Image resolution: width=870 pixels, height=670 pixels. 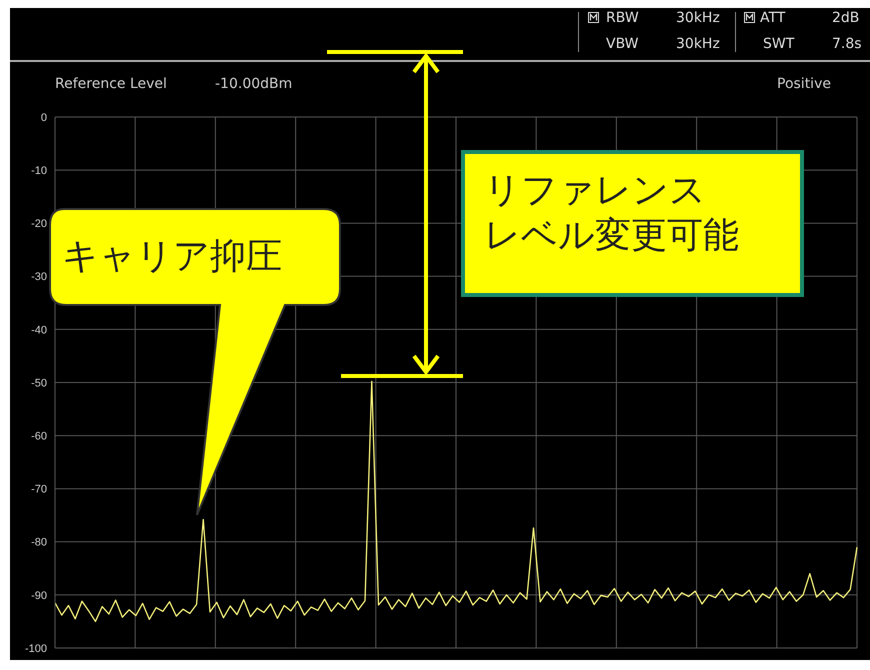 I want to click on text: SWT, so click(x=778, y=45).